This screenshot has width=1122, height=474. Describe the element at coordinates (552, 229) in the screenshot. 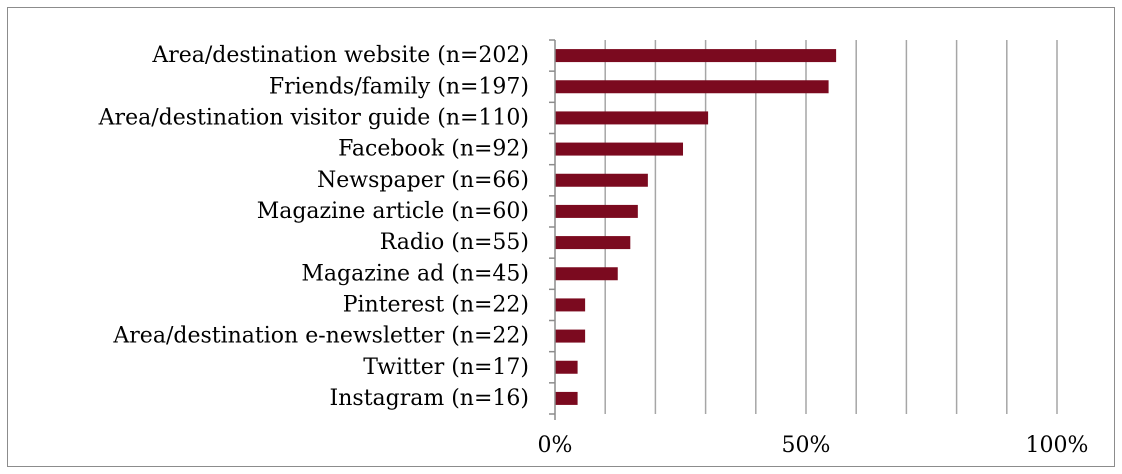

I see `y-axis` at that location.